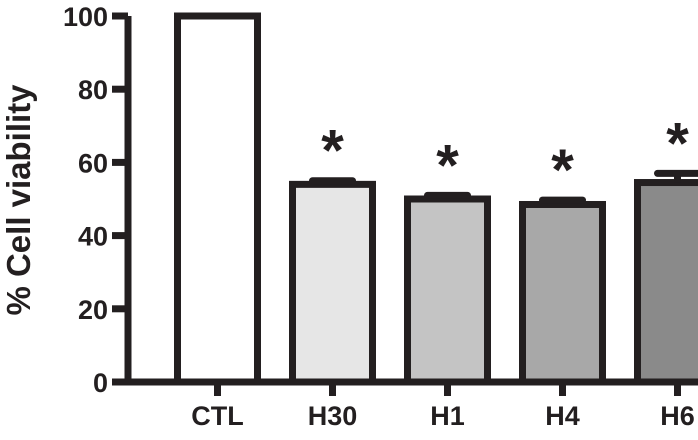  I want to click on y-ticks-group: 0 20 40 60 80 100, so click(95, 200).